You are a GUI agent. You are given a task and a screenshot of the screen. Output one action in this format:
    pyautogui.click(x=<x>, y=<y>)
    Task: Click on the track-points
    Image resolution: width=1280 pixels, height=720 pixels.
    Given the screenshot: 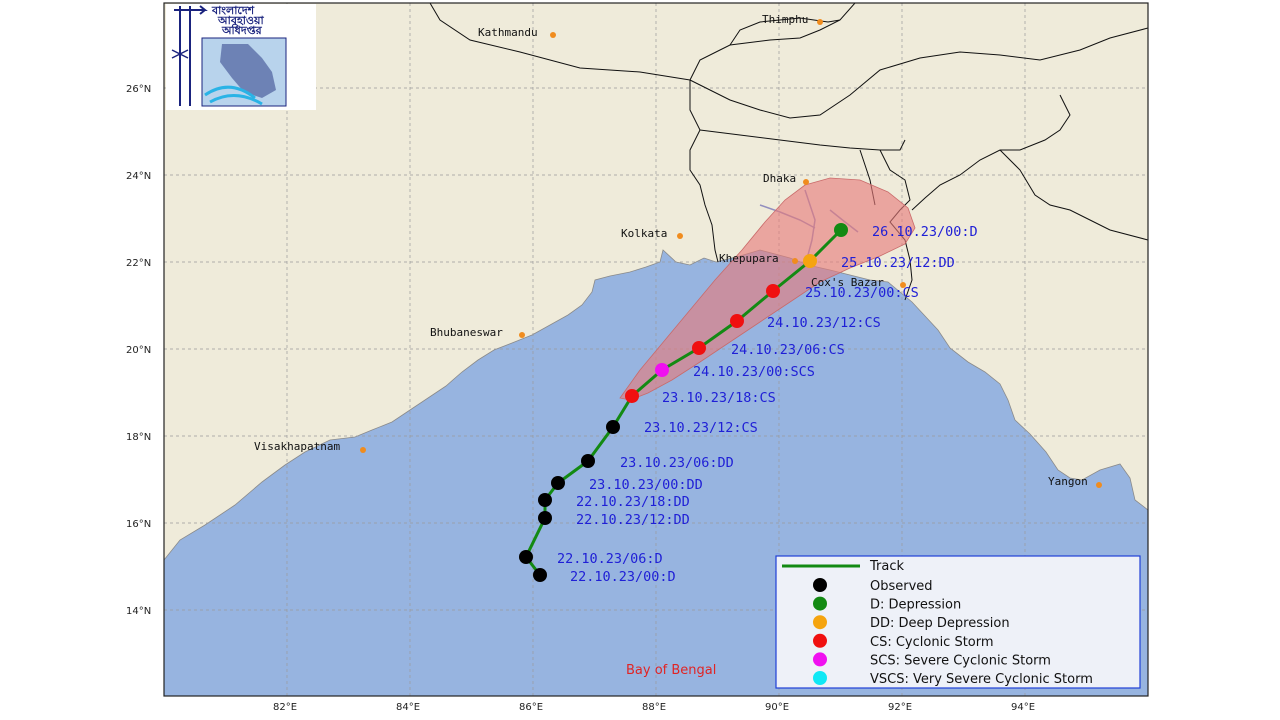 What is the action you would take?
    pyautogui.click(x=683, y=402)
    